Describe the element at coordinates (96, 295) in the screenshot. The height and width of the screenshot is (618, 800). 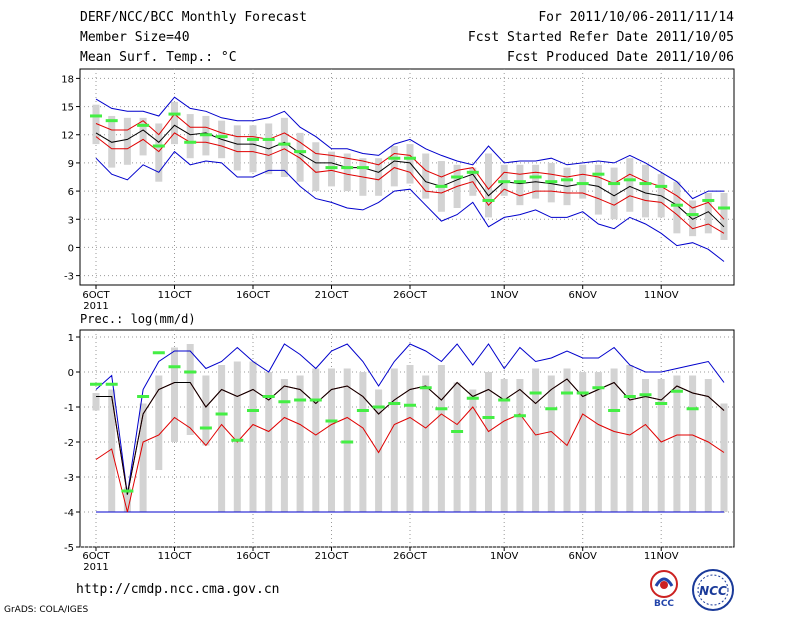
I see `temp-xtick-label: 6OCT` at that location.